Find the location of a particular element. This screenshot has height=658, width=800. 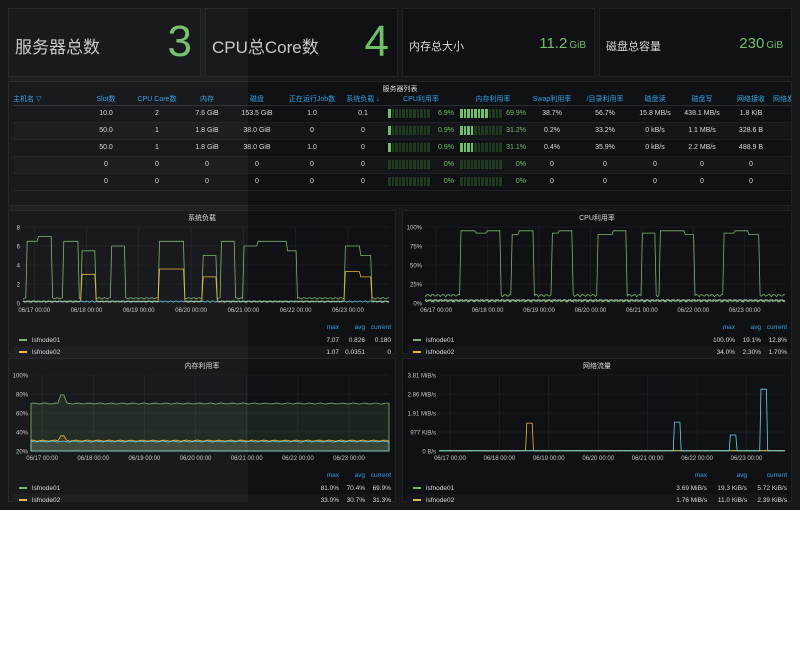

table-cell: 33.2% is located at coordinates (605, 131).